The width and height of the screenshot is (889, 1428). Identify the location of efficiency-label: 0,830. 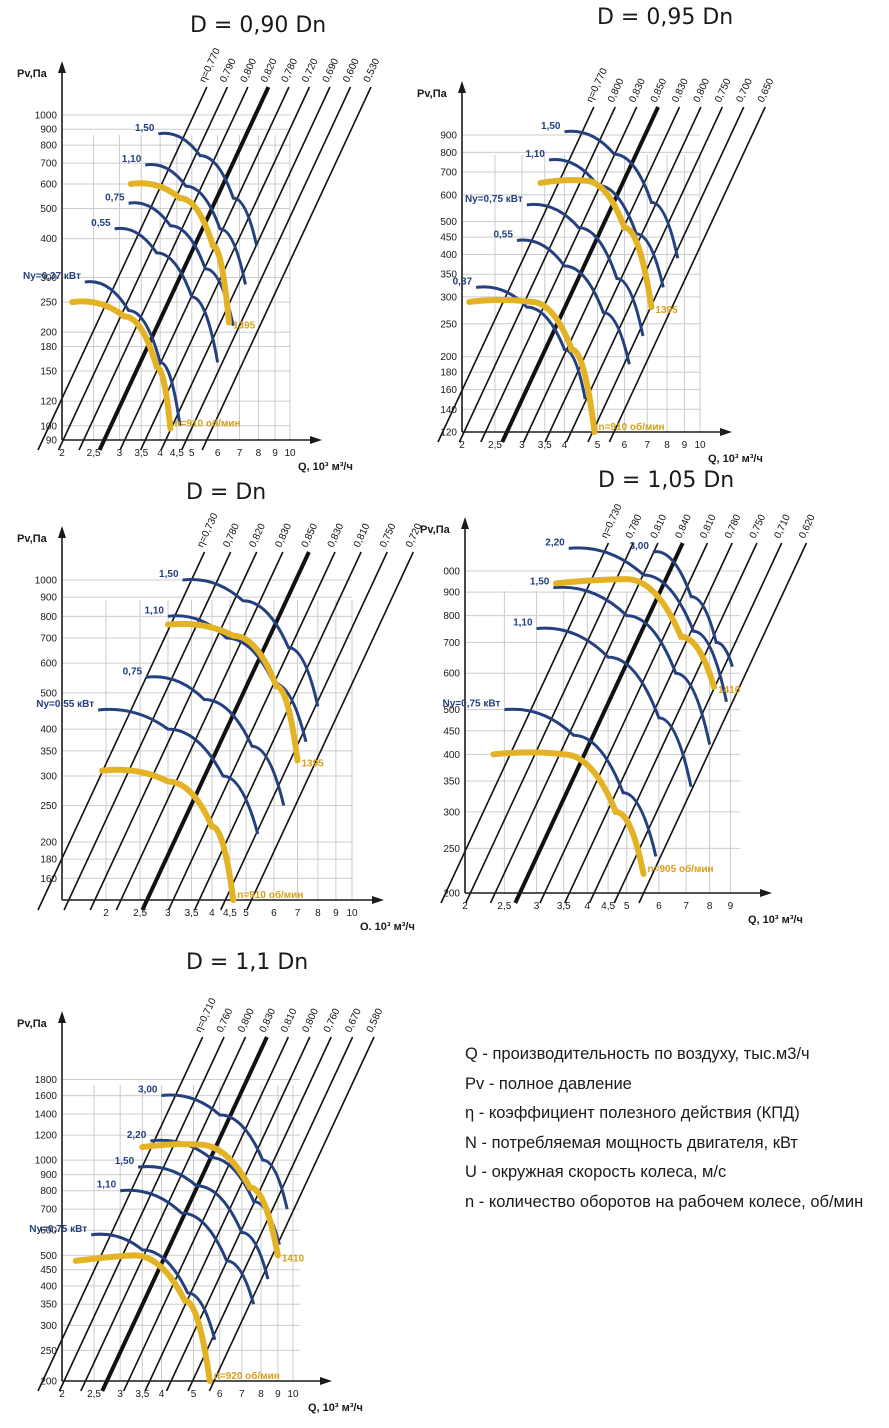
(680, 91).